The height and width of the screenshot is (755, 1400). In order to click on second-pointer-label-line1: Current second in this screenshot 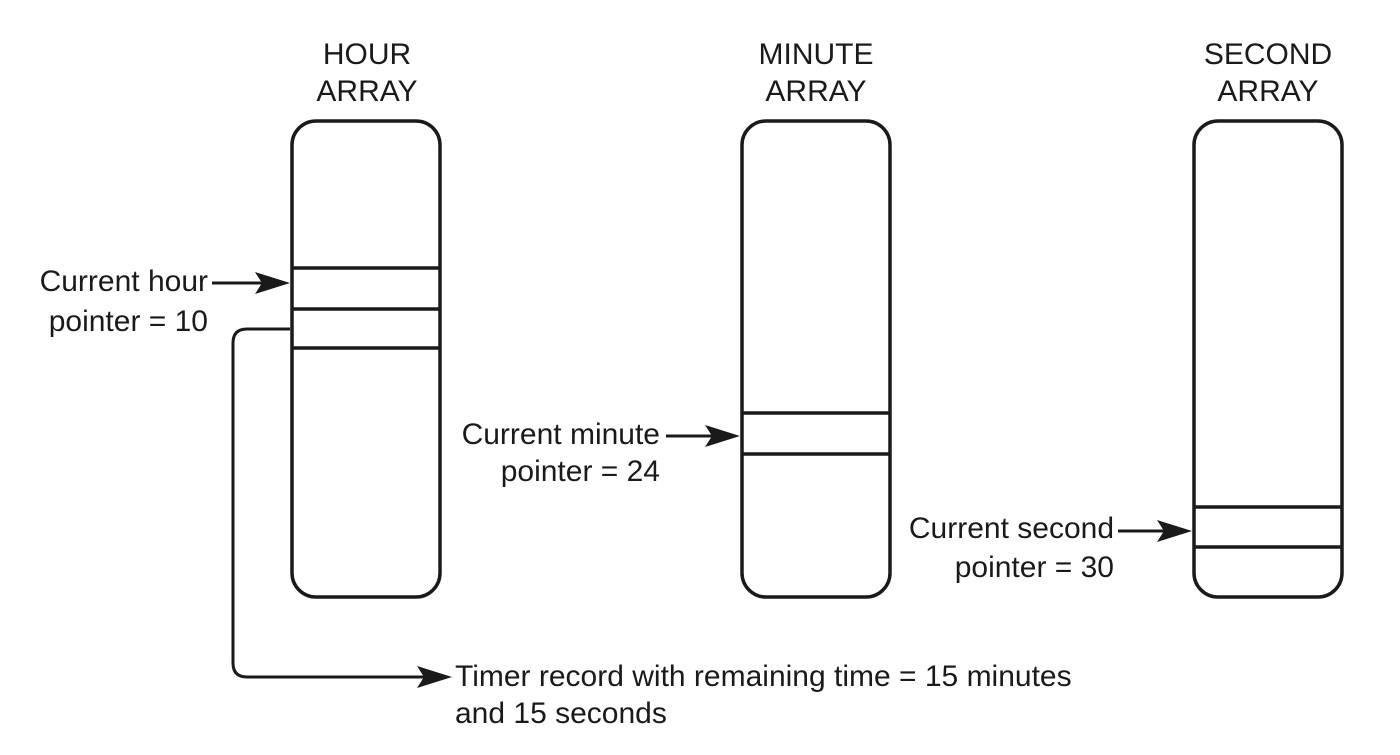, I will do `click(1011, 528)`.